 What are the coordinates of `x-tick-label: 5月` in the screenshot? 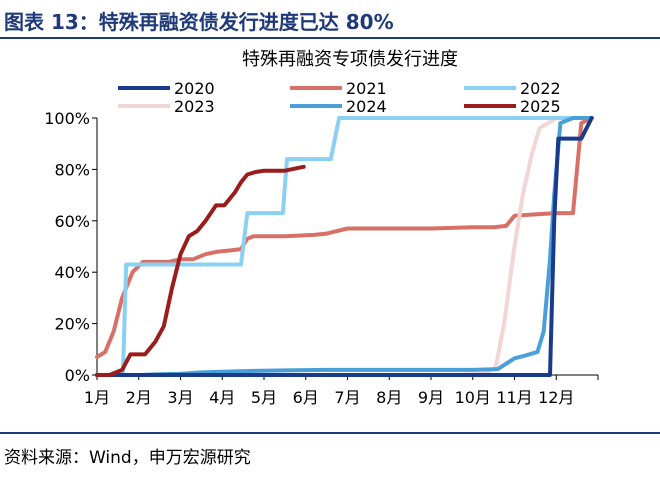 It's located at (264, 397).